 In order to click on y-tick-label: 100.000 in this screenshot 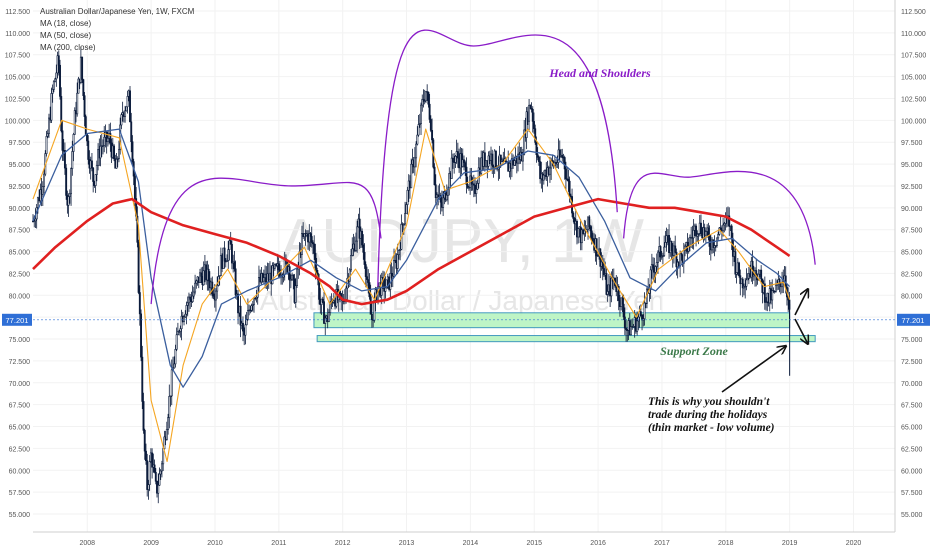, I will do `click(17, 121)`.